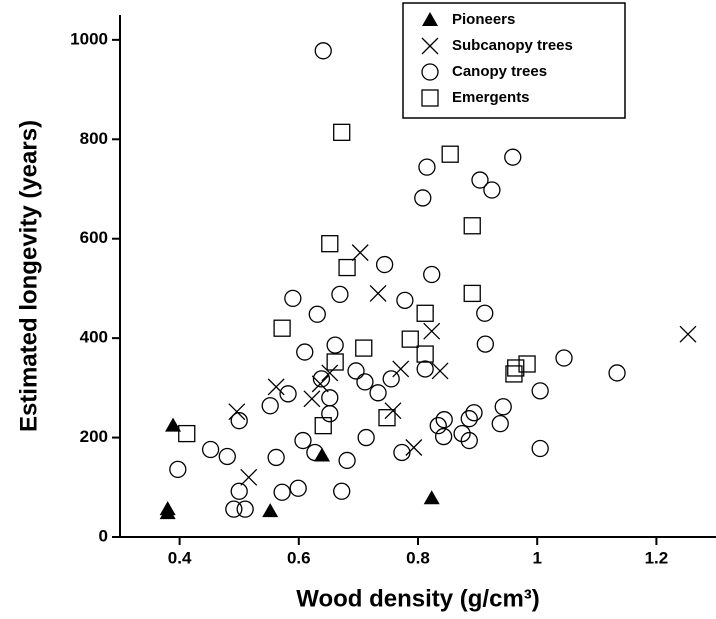 The image size is (716, 619). I want to click on y-tick-label: 400, so click(94, 337).